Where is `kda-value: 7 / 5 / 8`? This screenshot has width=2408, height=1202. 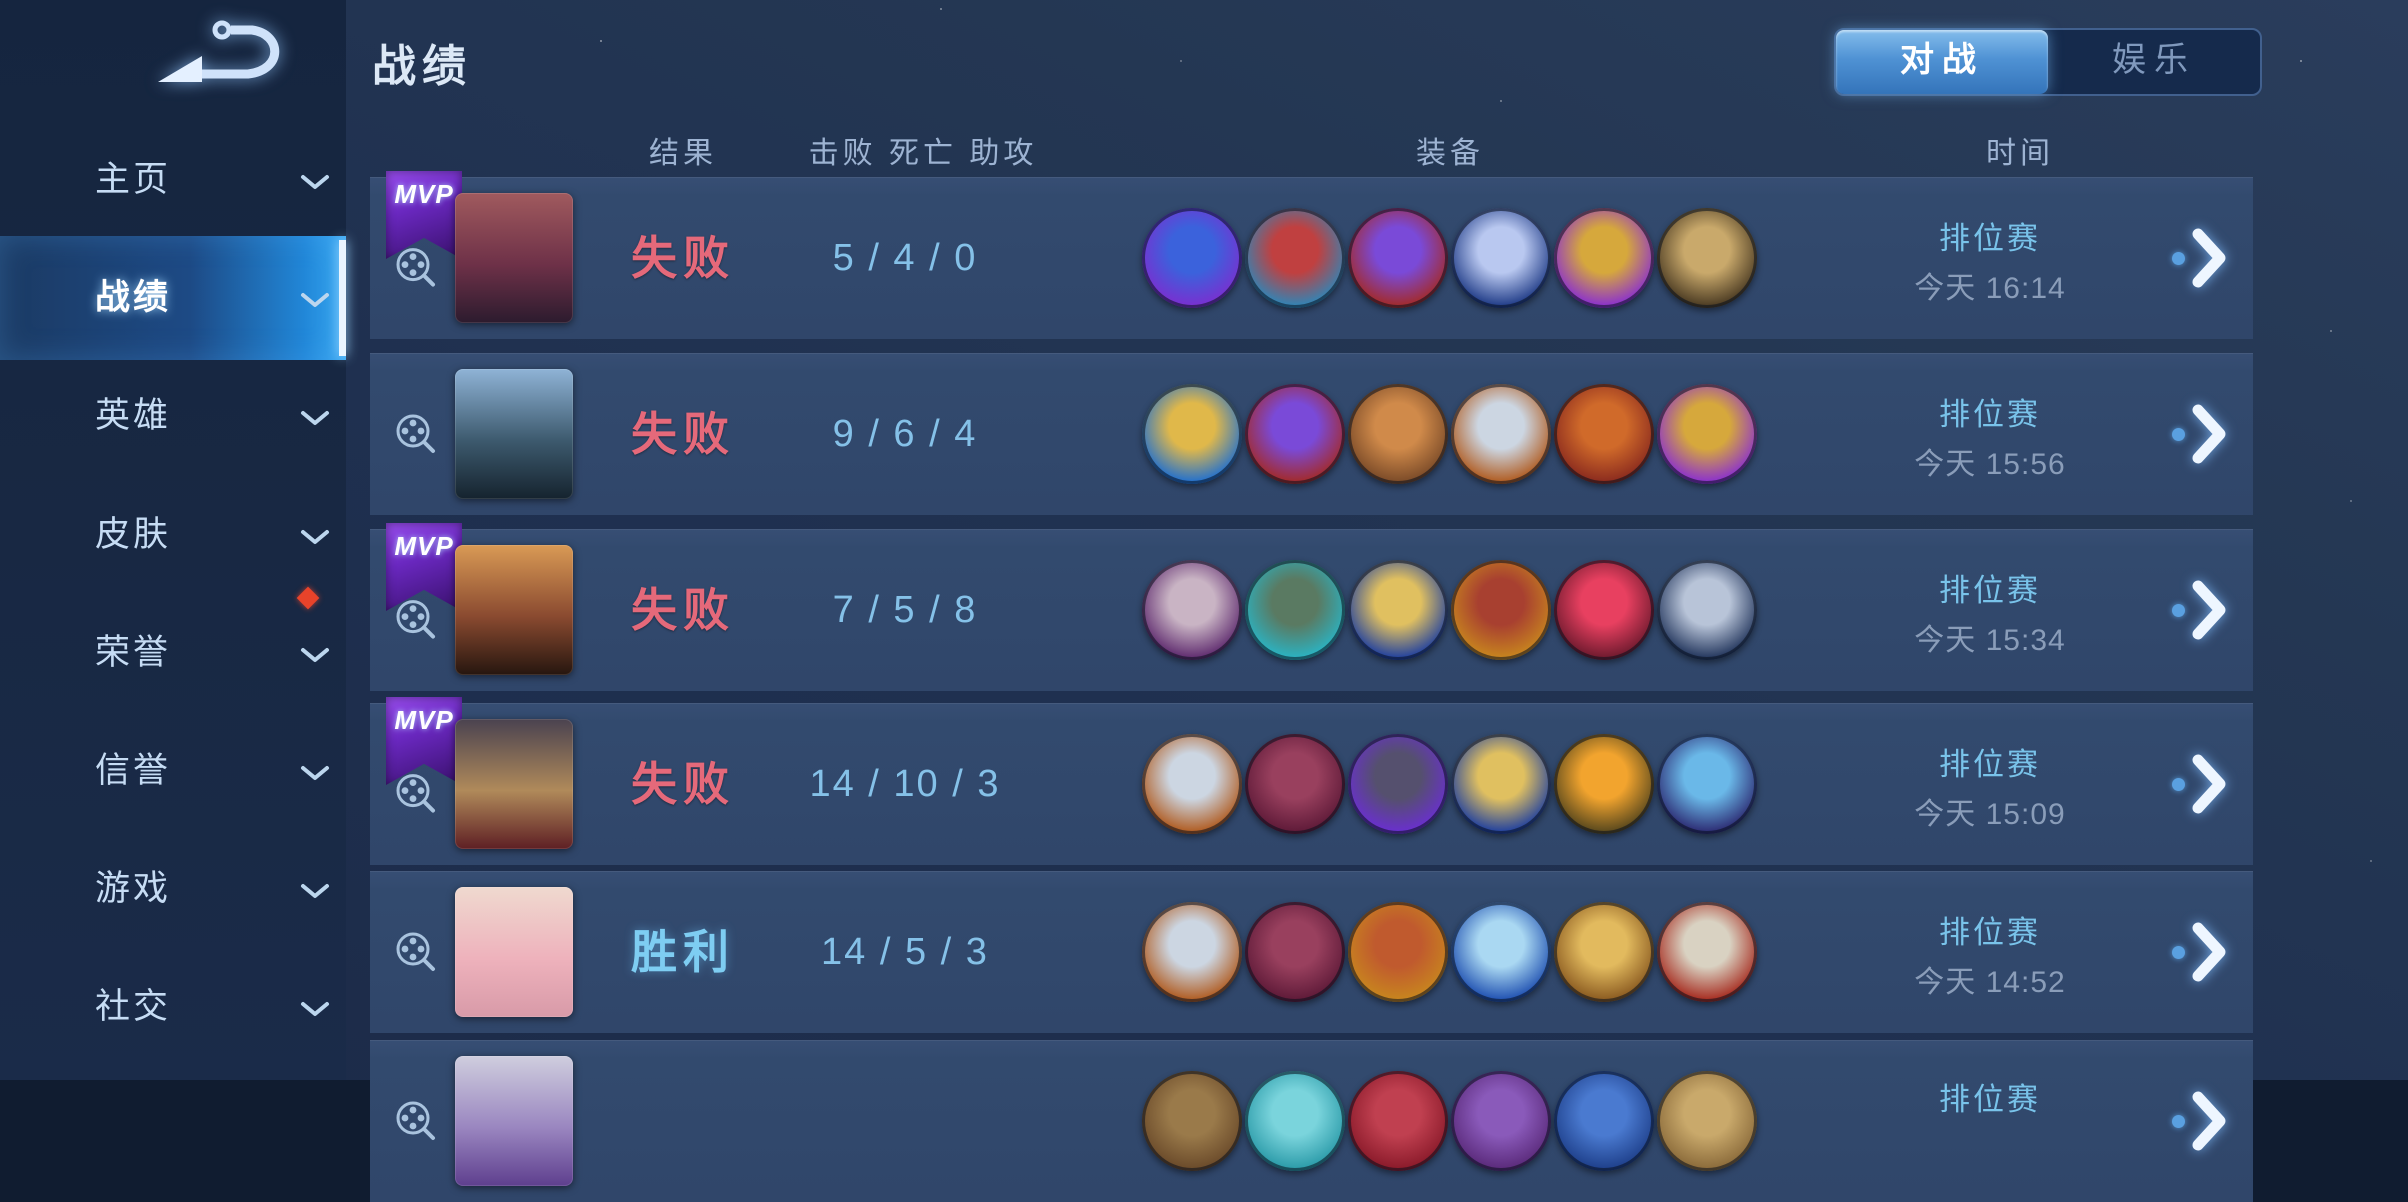 kda-value: 7 / 5 / 8 is located at coordinates (905, 610).